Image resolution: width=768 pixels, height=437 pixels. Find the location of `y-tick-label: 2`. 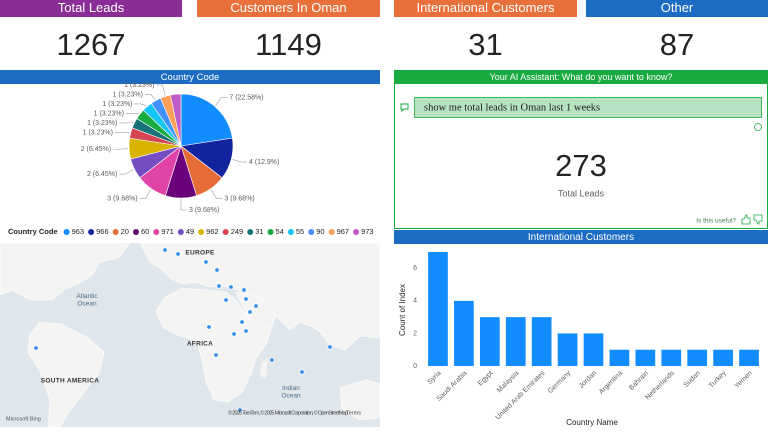

y-tick-label: 2 is located at coordinates (415, 333).